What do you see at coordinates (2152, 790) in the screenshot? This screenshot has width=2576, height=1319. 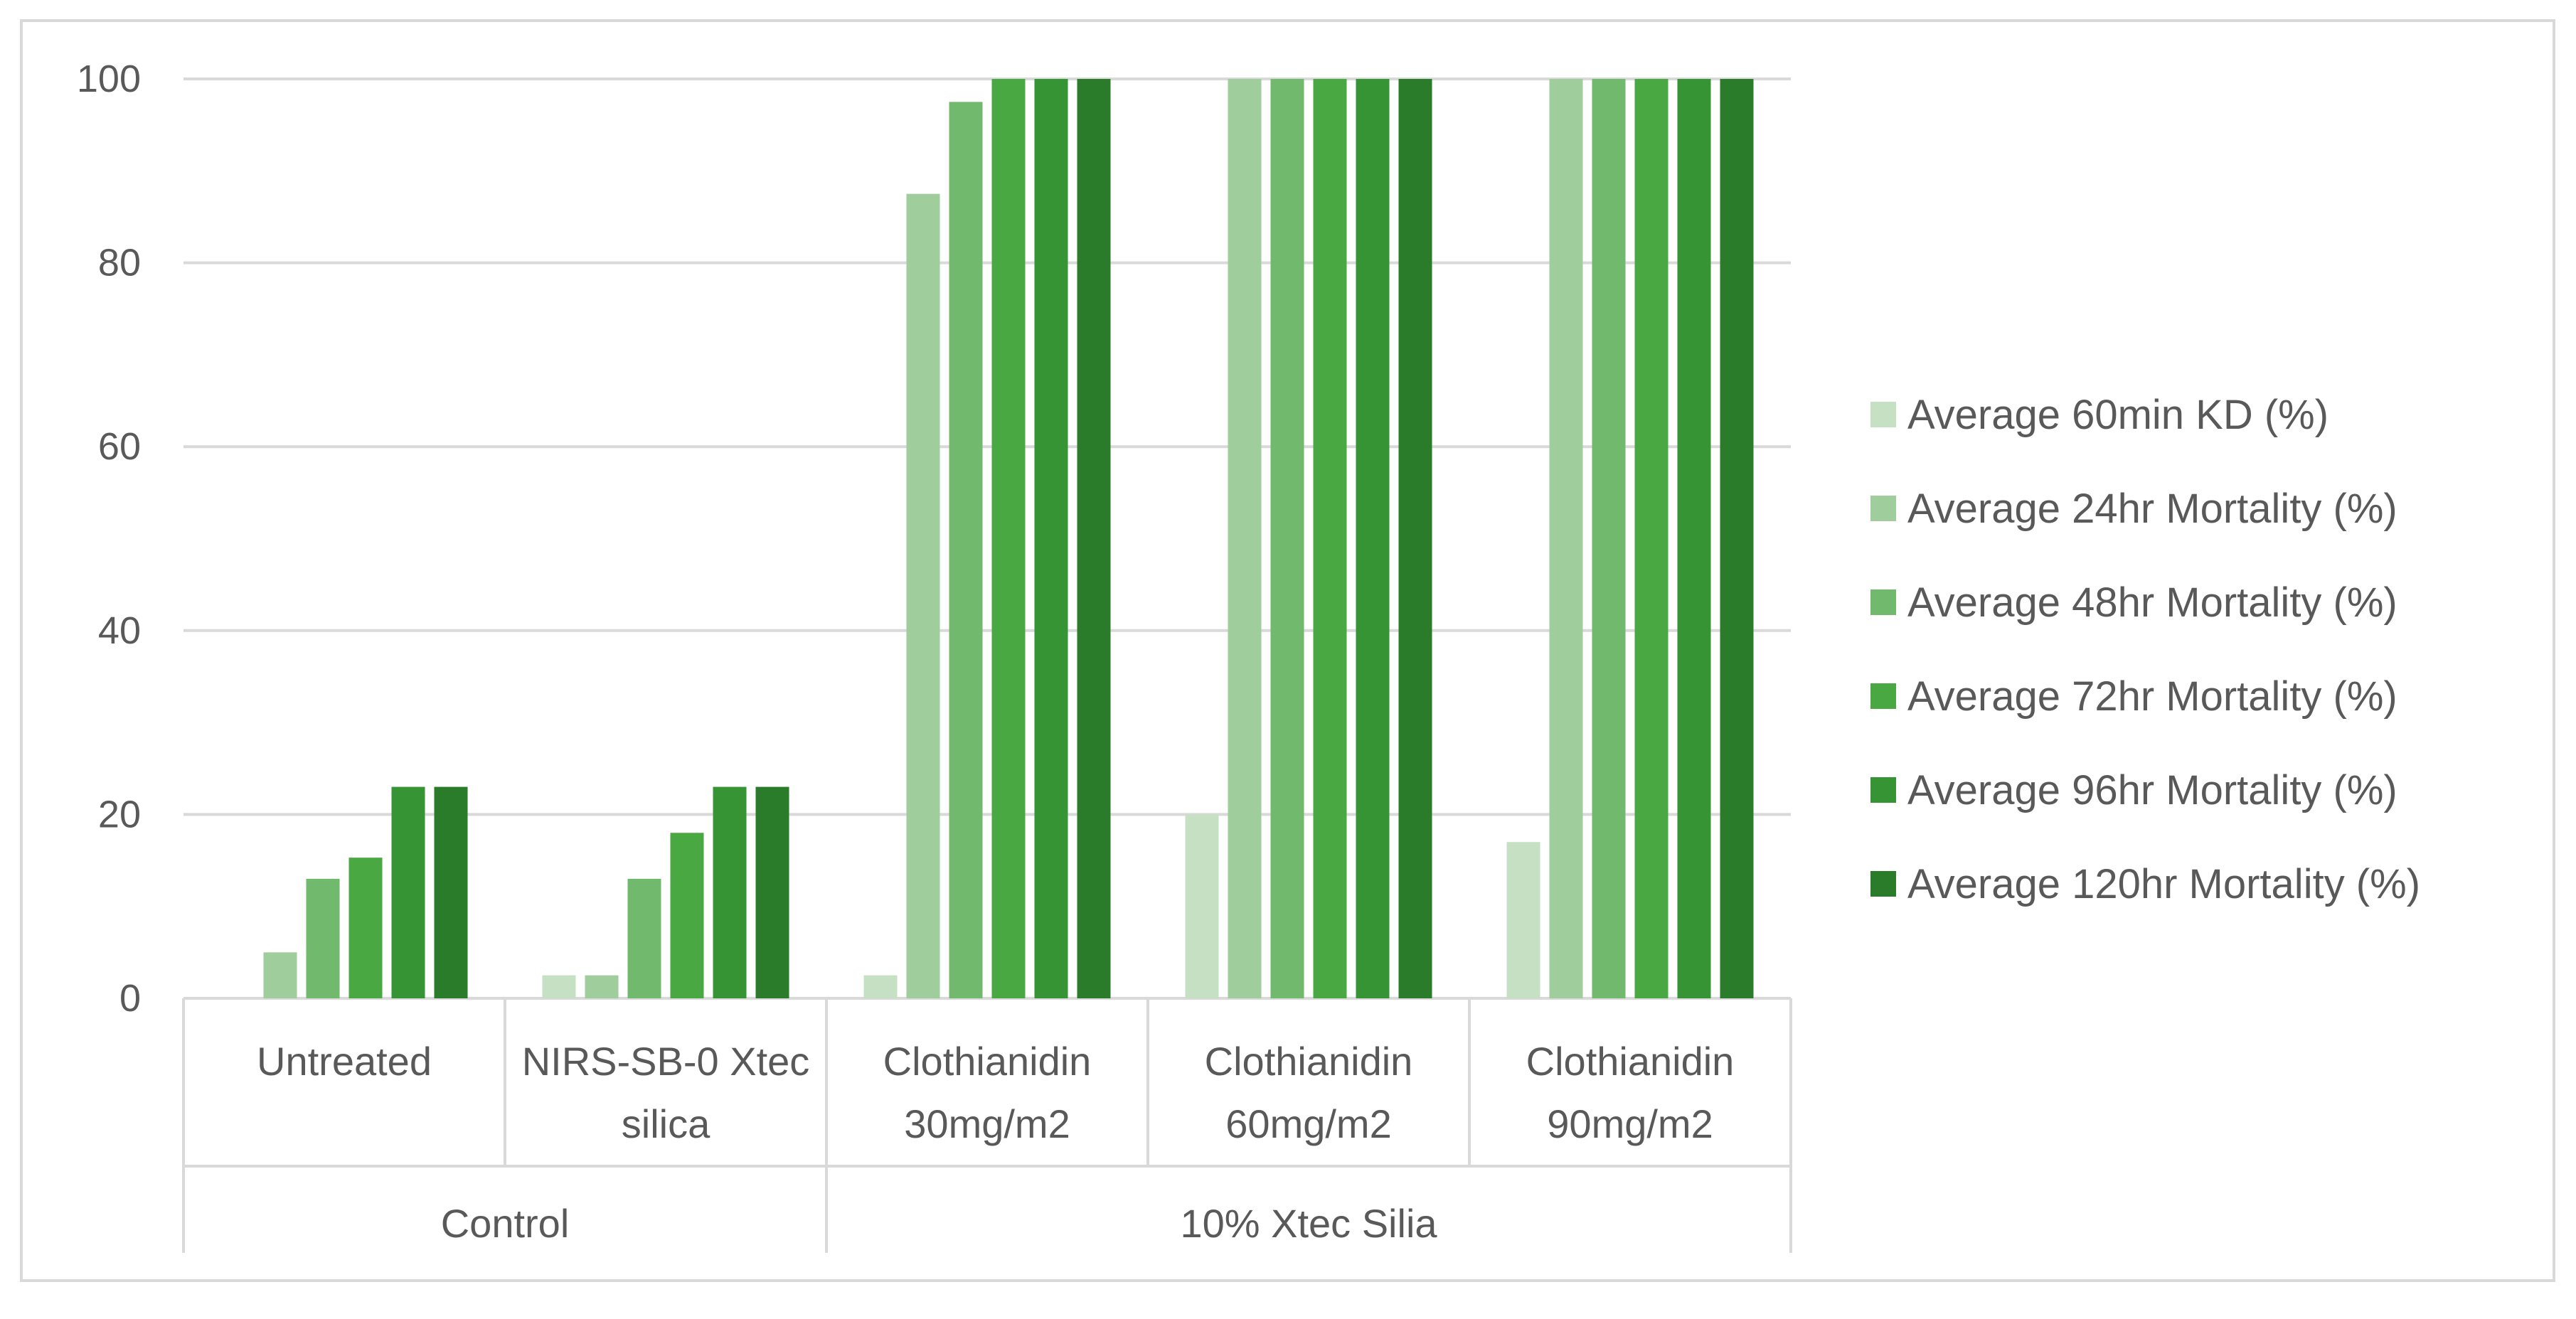 I see `legend-label: Average 96hr Mortality (%)` at bounding box center [2152, 790].